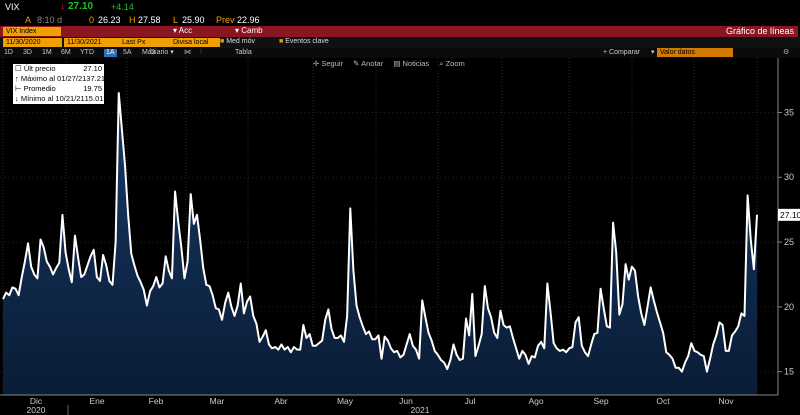 Image resolution: width=800 pixels, height=415 pixels. What do you see at coordinates (96, 401) in the screenshot?
I see `x-month-label: Ene` at bounding box center [96, 401].